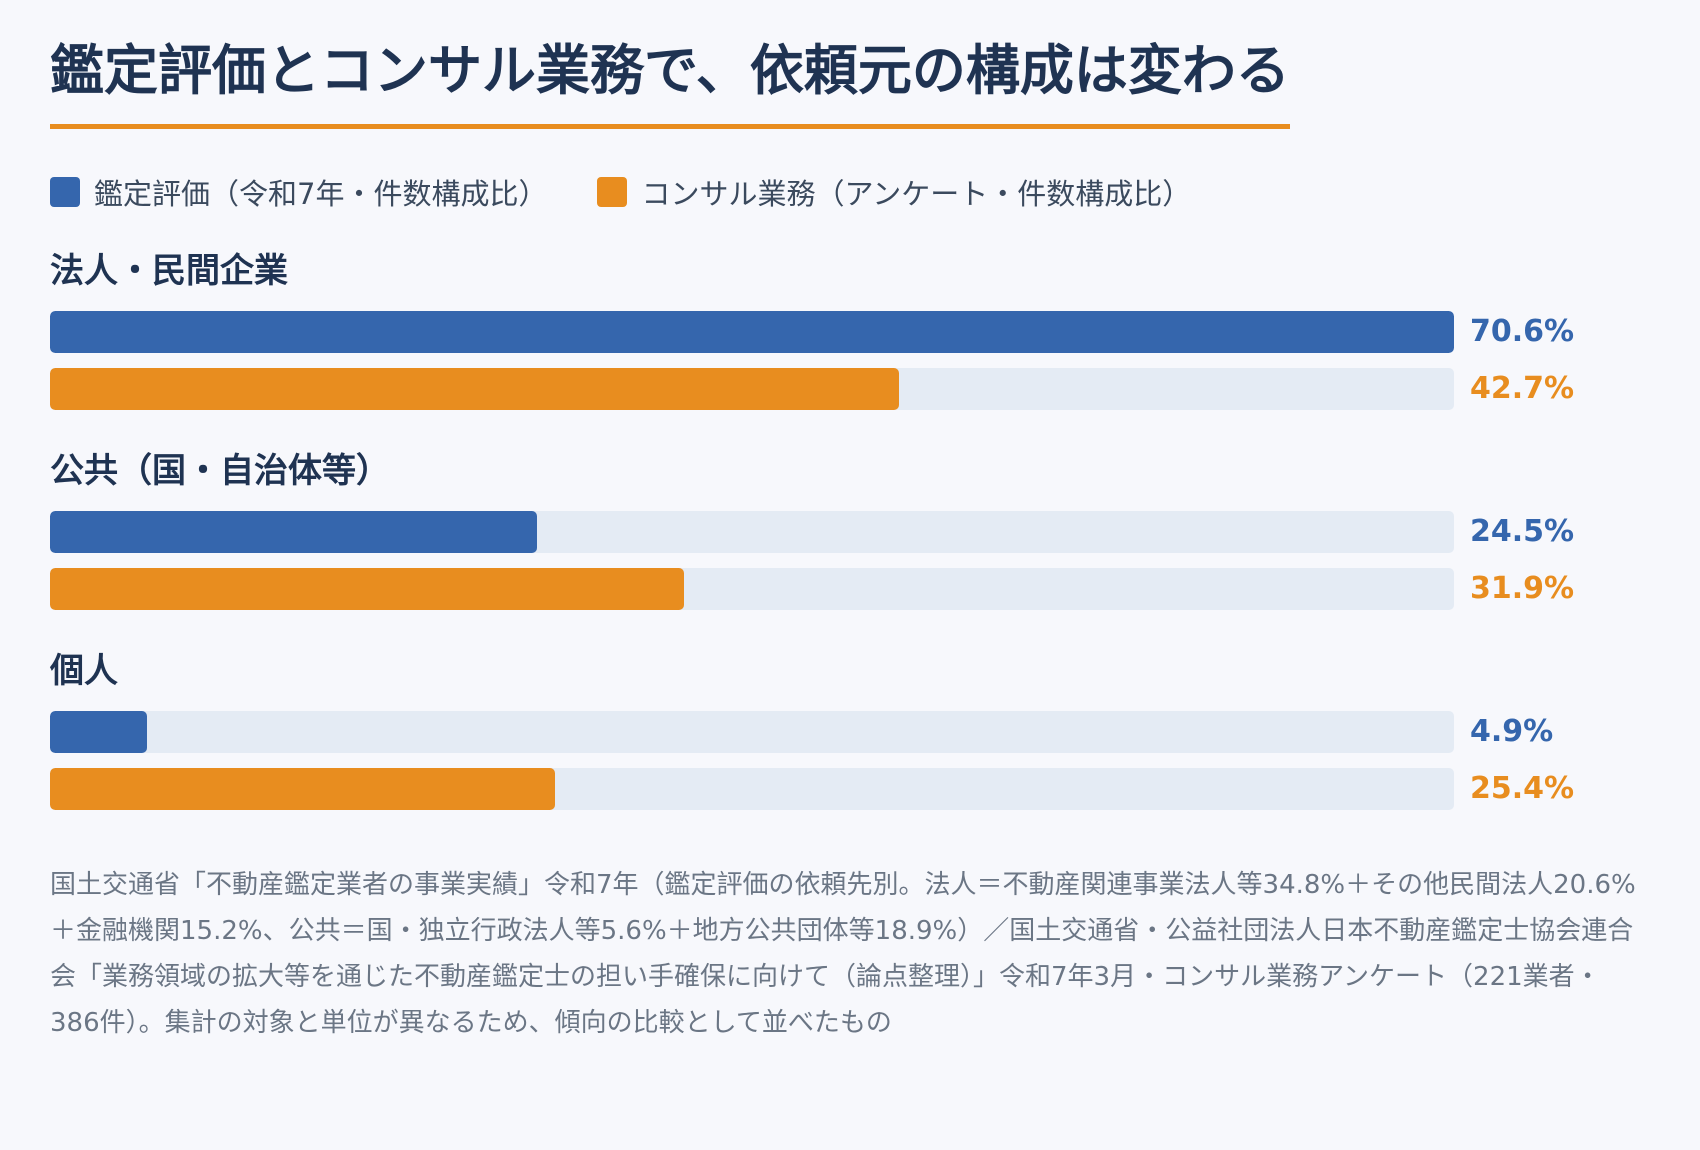 This screenshot has height=1150, width=1700. I want to click on legend: 鑑定評価（令和7年・件数構成比） コンサル業務（アンケート・件数構成比）, so click(850, 192).